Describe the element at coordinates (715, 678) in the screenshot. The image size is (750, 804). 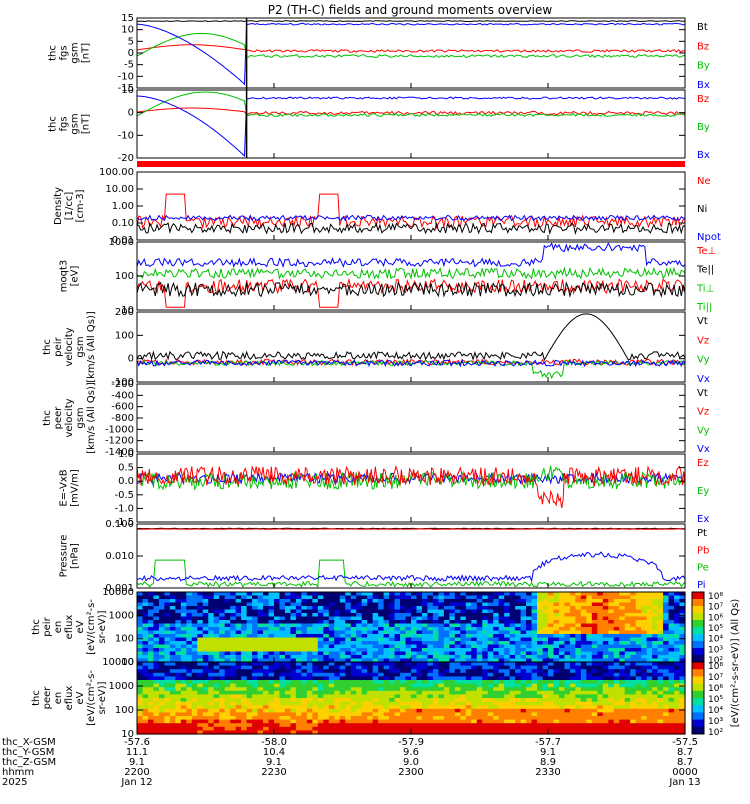
I see `colorbar-tick: 10⁷` at that location.